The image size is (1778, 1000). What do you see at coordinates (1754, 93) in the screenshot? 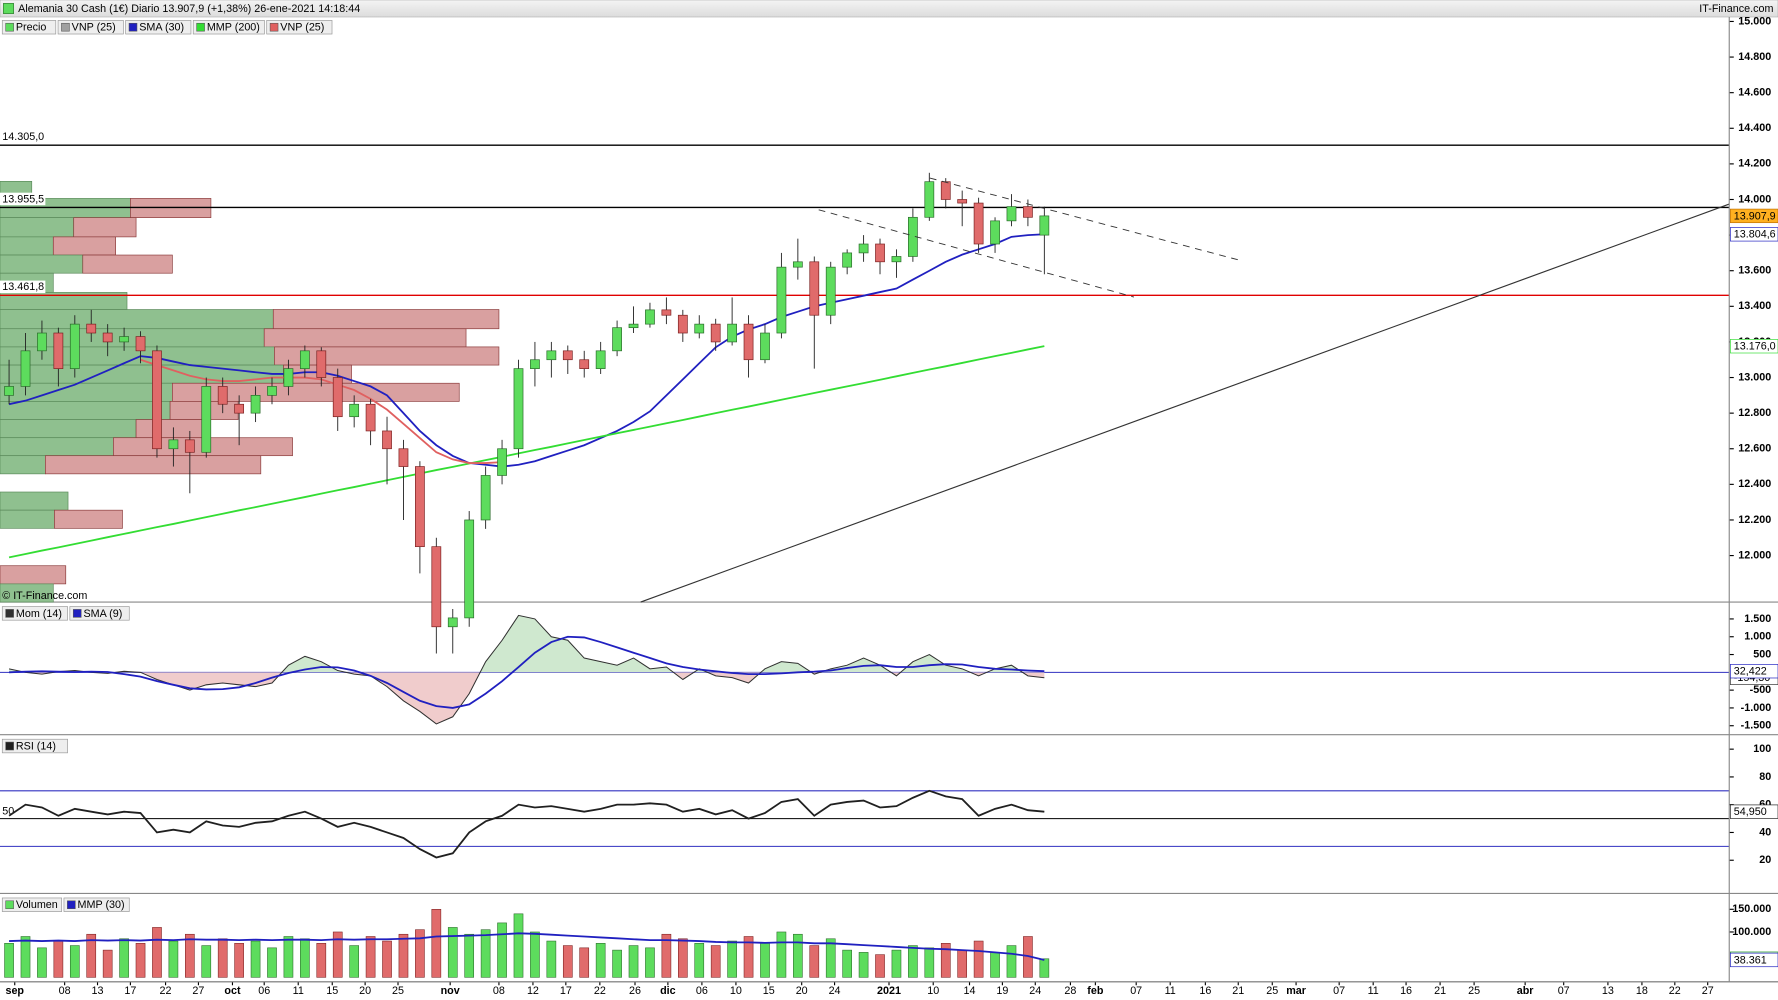
I see `y-tick-label: 14.600` at bounding box center [1754, 93].